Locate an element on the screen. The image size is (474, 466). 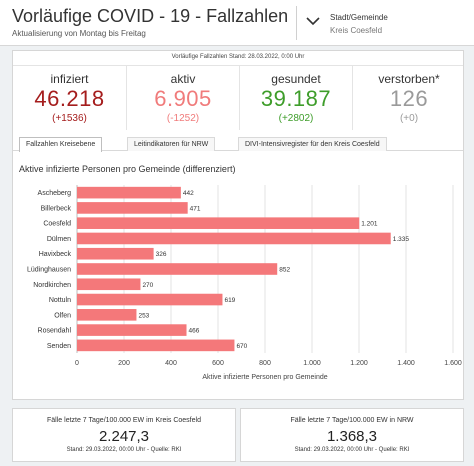
x-tick-label: 1.600 is located at coordinates (453, 363).